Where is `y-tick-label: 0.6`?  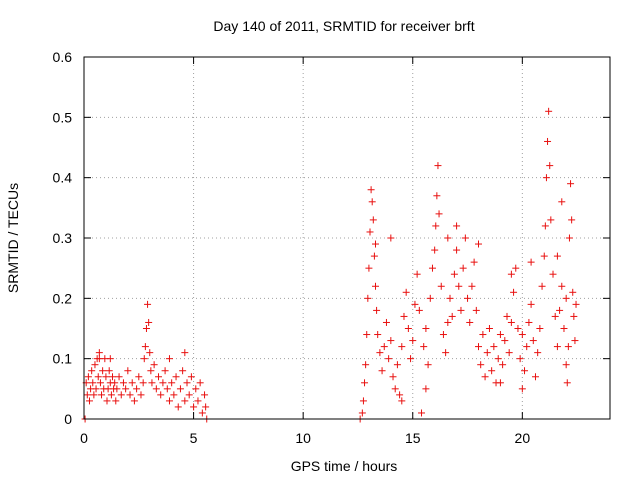 y-tick-label: 0.6 is located at coordinates (63, 57).